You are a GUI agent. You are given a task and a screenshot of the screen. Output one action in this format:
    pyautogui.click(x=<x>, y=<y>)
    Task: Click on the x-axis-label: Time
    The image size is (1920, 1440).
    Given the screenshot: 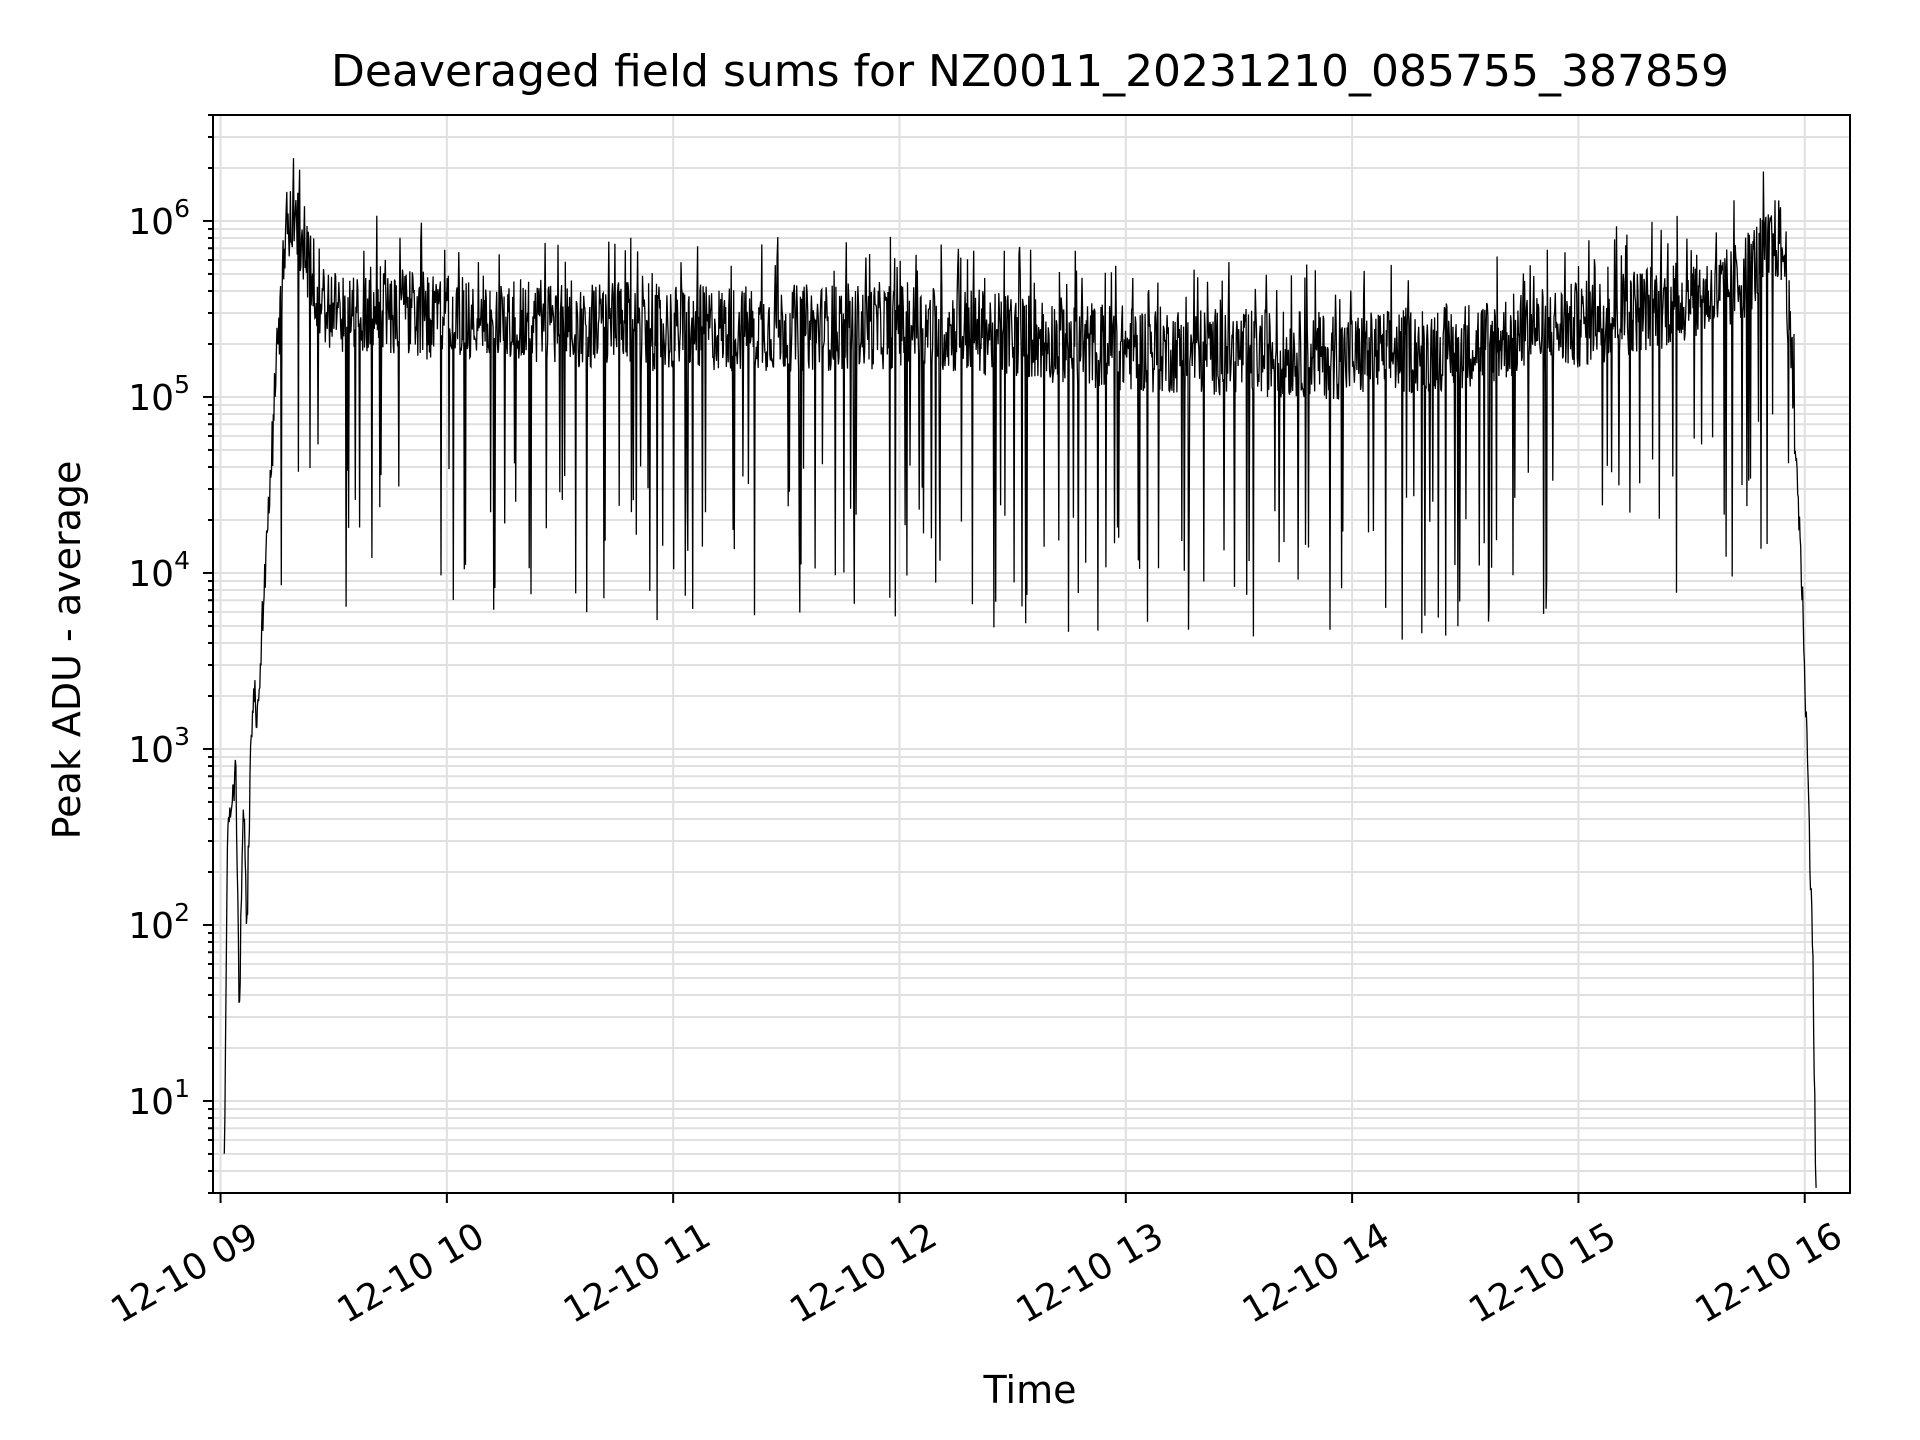 What is the action you would take?
    pyautogui.click(x=1030, y=1390)
    